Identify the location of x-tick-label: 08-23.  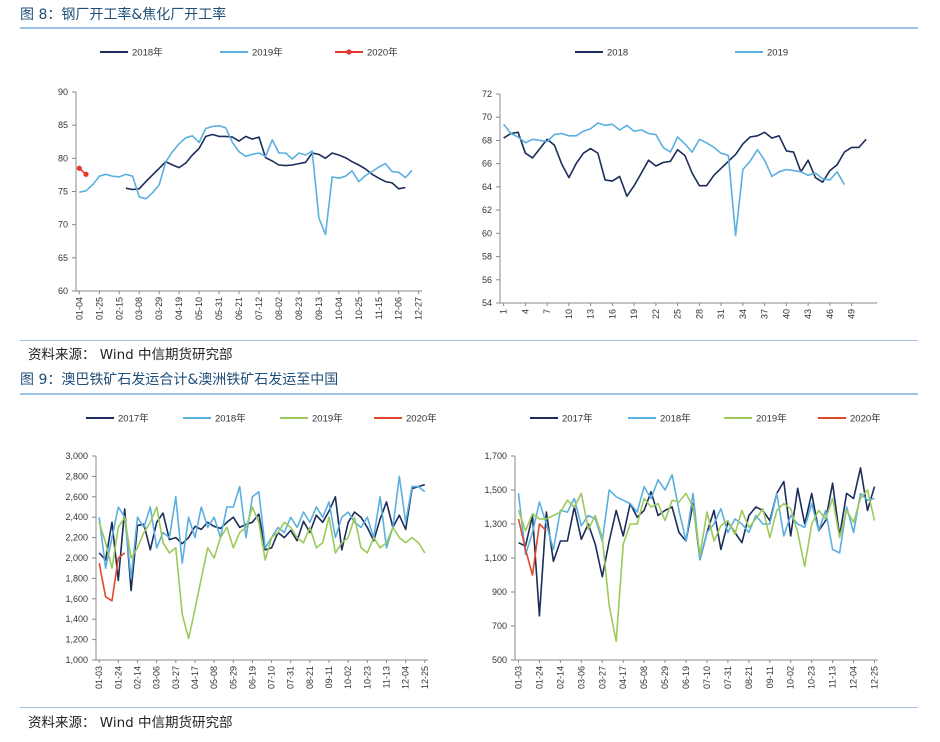
(299, 308).